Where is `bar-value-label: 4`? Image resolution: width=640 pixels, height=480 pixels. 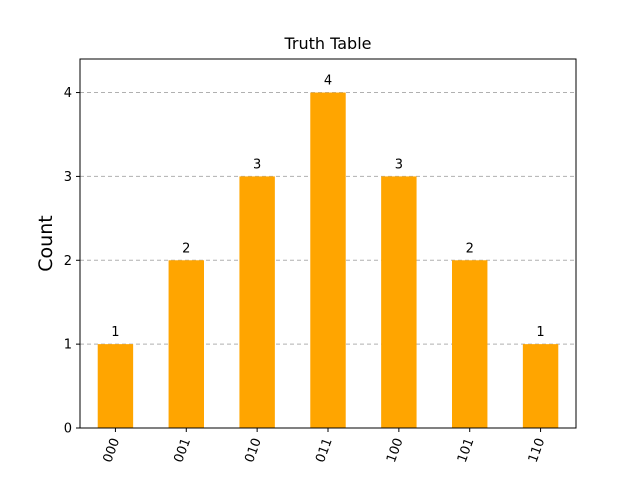
bar-value-label: 4 is located at coordinates (328, 81).